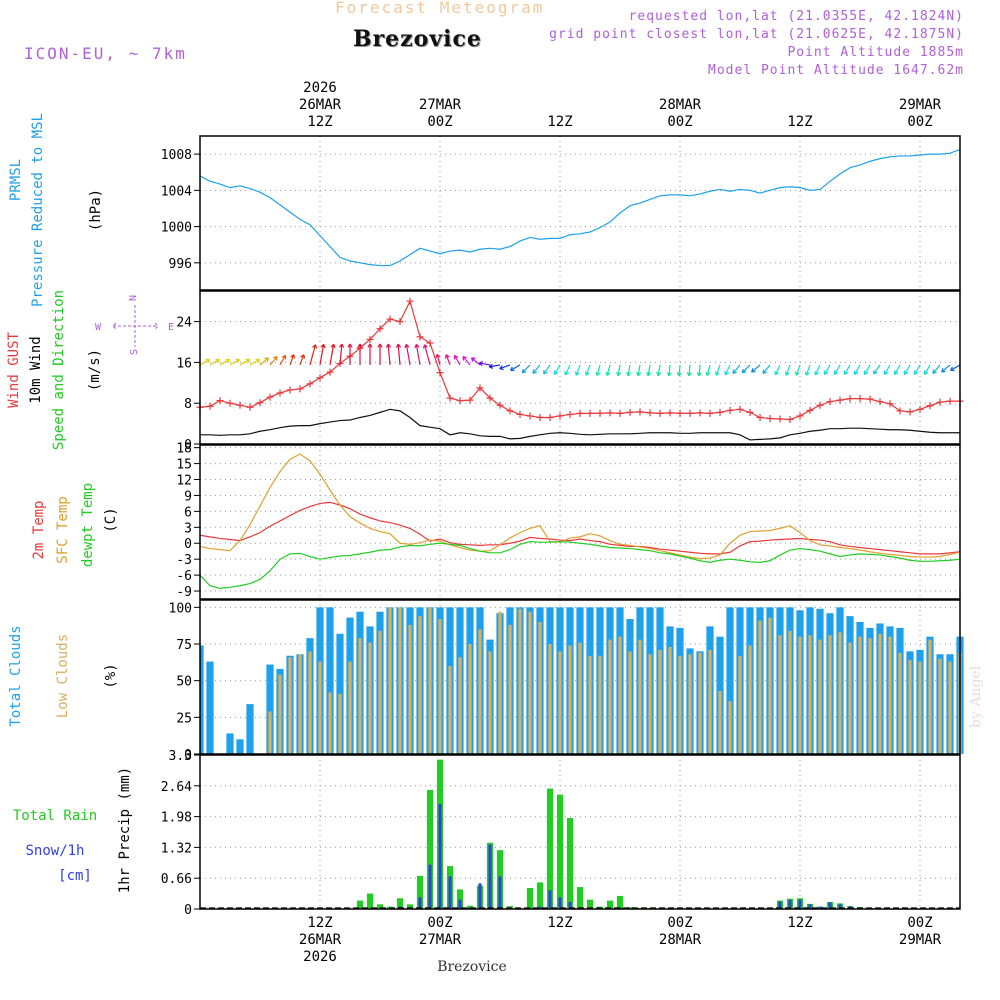 The image size is (1000, 1000). Describe the element at coordinates (63, 676) in the screenshot. I see `y-axis-label: Low Clouds` at that location.